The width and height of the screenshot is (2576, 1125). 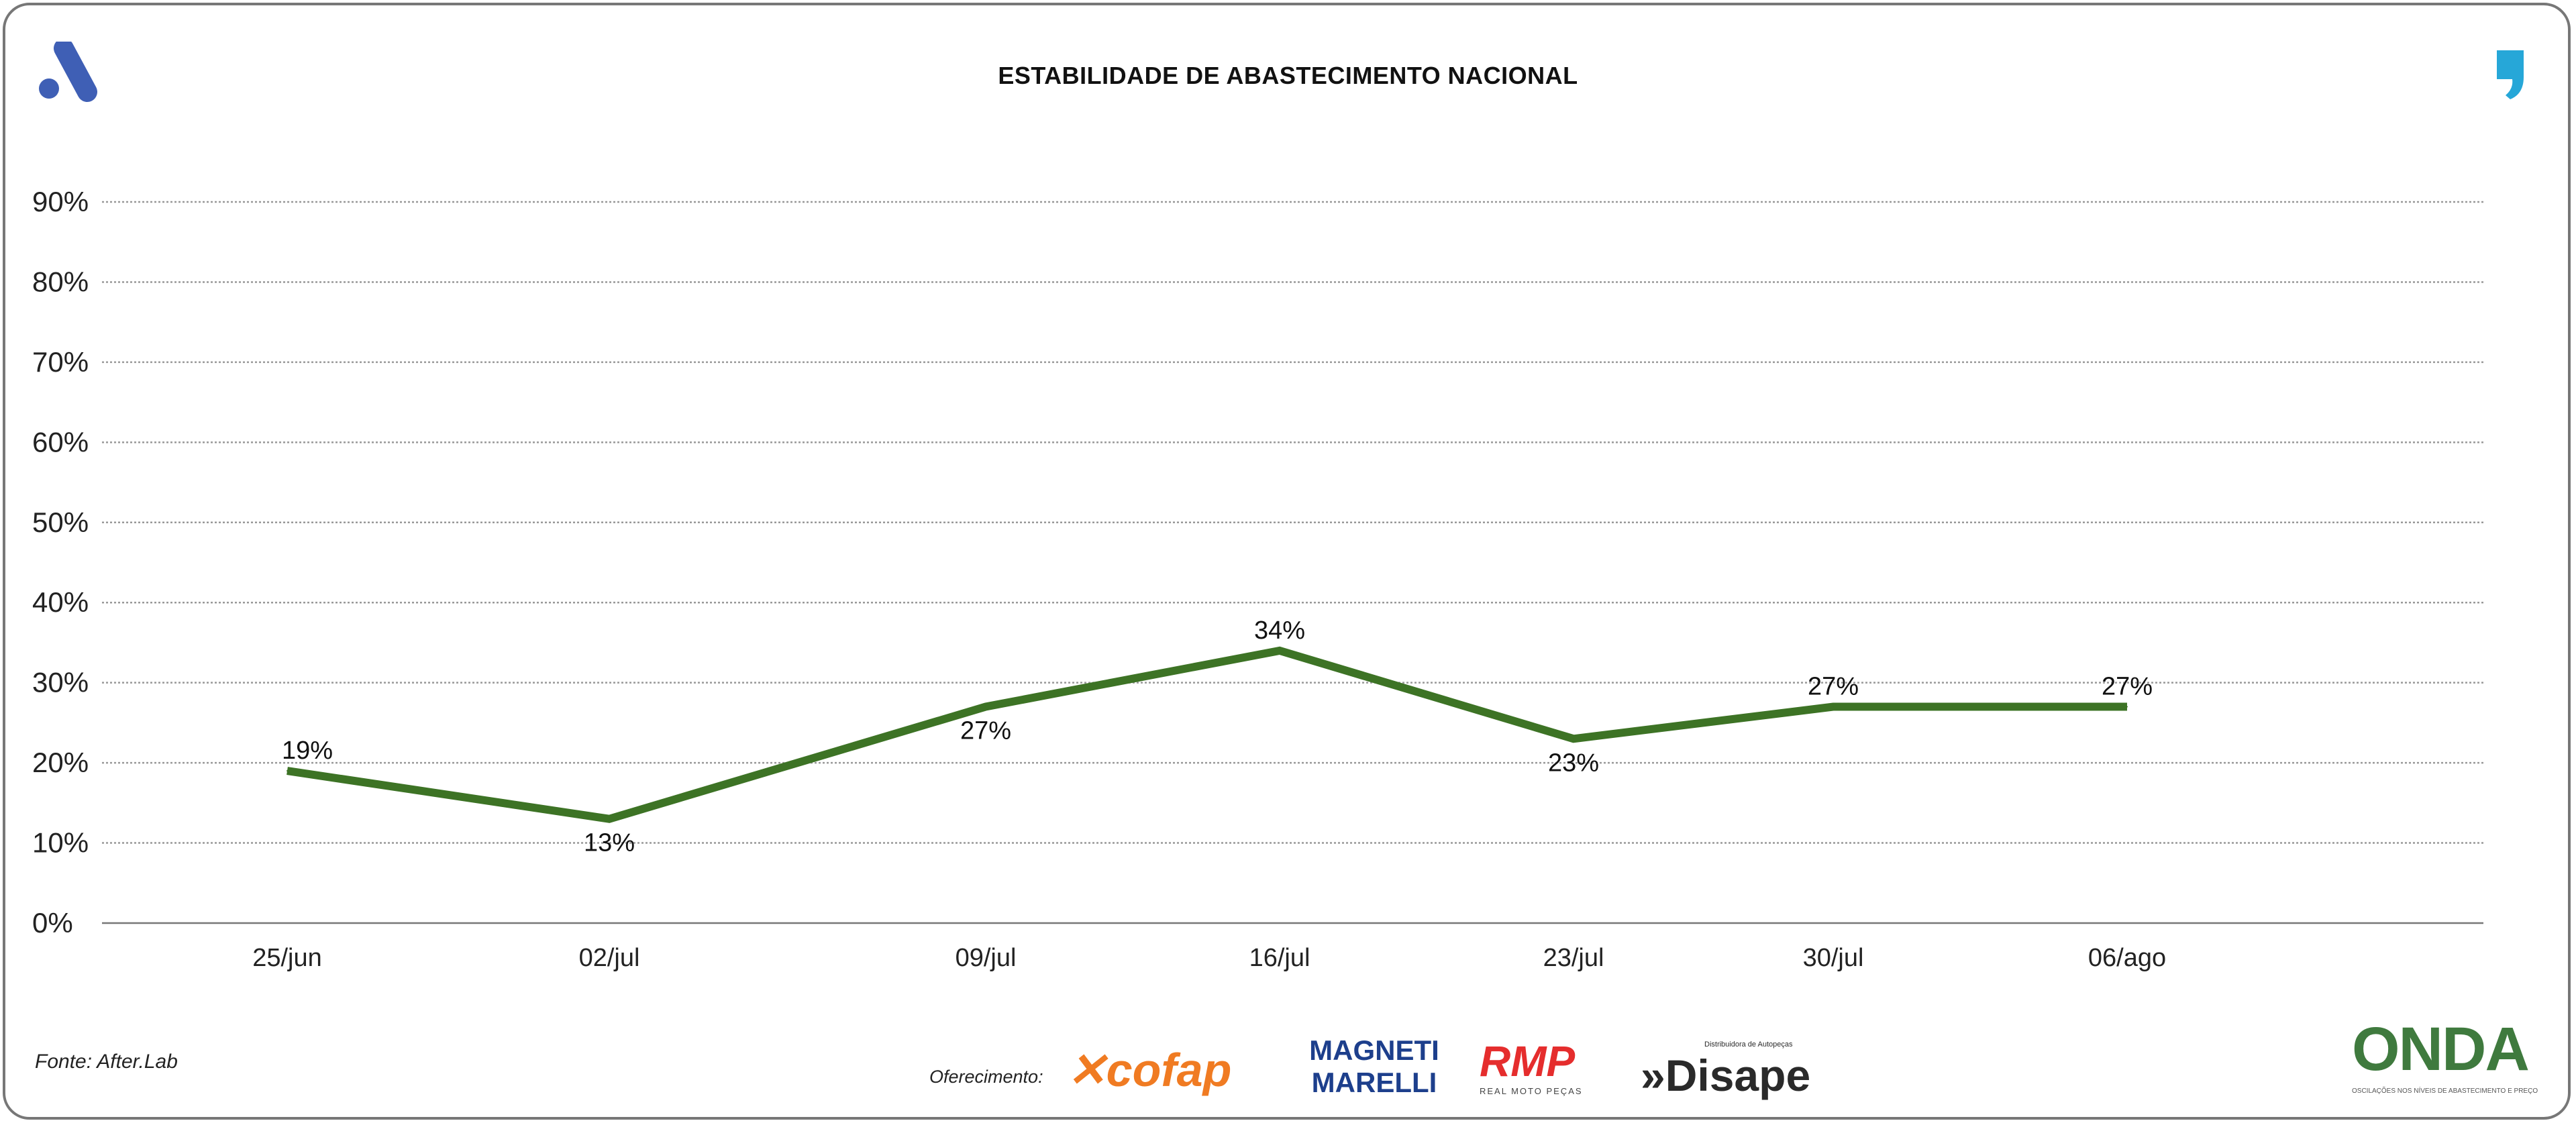 What do you see at coordinates (1531, 1066) in the screenshot?
I see `rmp-logo: RMP REAL MOTO PEÇAS` at bounding box center [1531, 1066].